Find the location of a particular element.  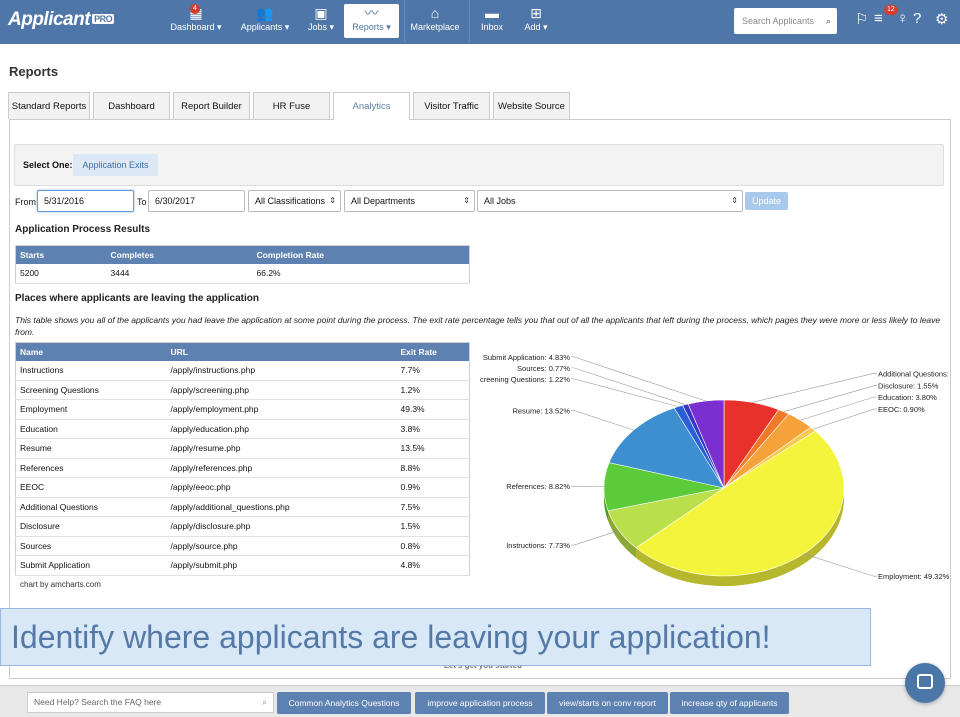

faq-search-input: Need Help? Search the FAQ here ⌕ is located at coordinates (150, 702).